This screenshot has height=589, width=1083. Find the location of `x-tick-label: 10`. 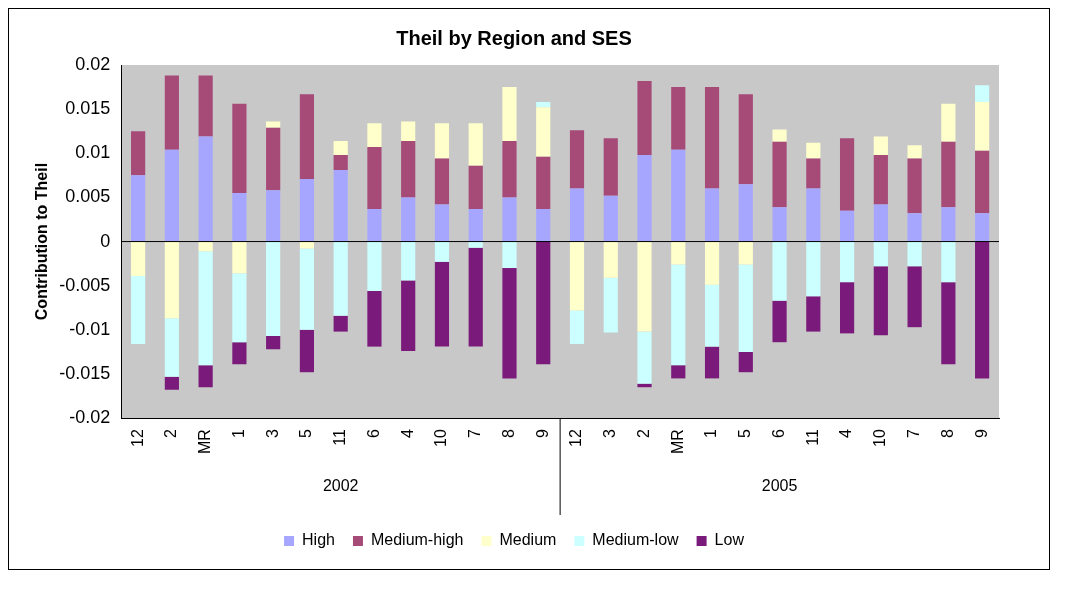

x-tick-label: 10 is located at coordinates (441, 438).